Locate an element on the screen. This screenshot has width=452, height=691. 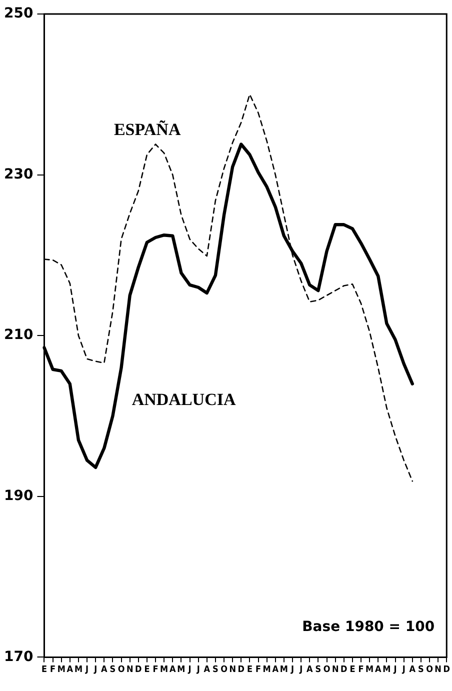
y-tick-label: 250 is located at coordinates (19, 14).